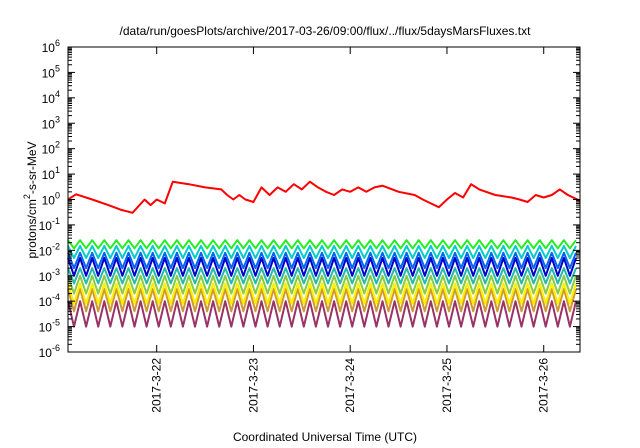 The height and width of the screenshot is (448, 640). What do you see at coordinates (544, 385) in the screenshot?
I see `x-tick-label: 2017-3-26` at bounding box center [544, 385].